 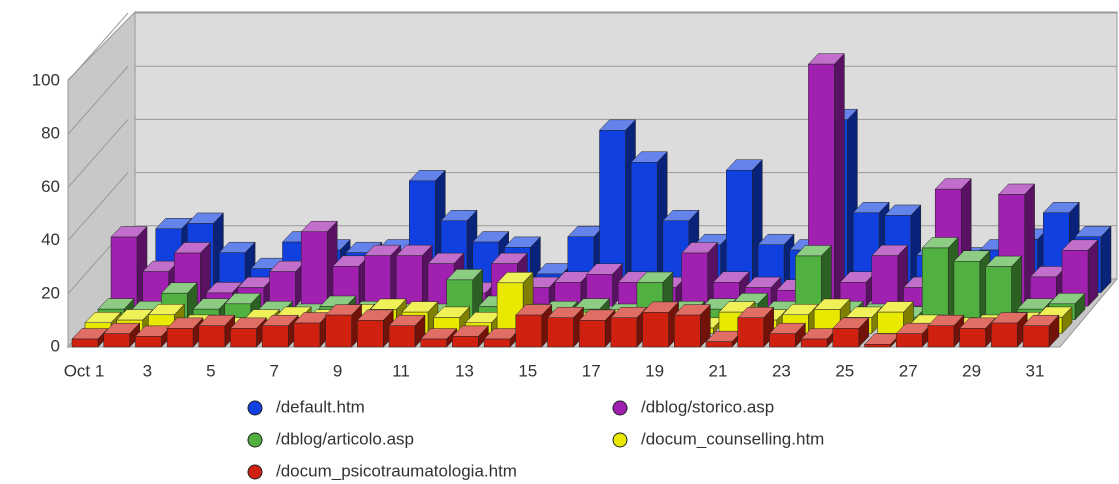 I want to click on x-tick-label: 19, so click(x=654, y=370).